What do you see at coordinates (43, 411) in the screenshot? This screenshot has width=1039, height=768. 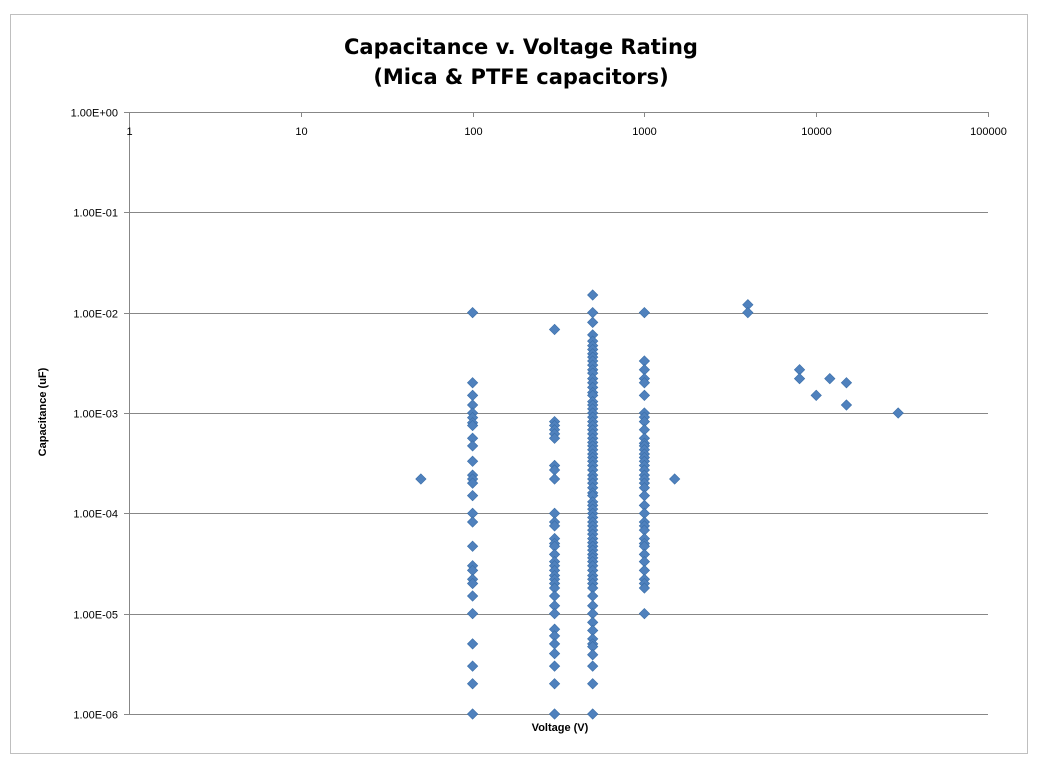 I see `y-axis-label: Capacitance (uF)` at bounding box center [43, 411].